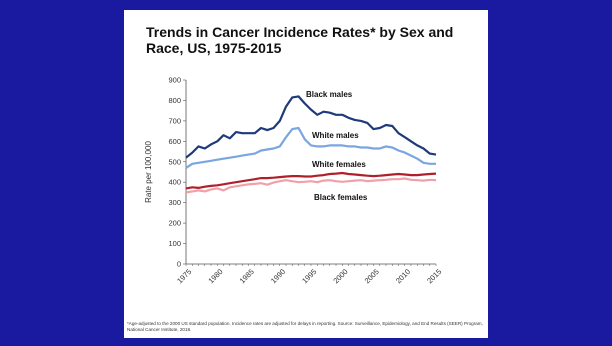 The width and height of the screenshot is (612, 346). I want to click on series-label-white-males: White males, so click(335, 135).